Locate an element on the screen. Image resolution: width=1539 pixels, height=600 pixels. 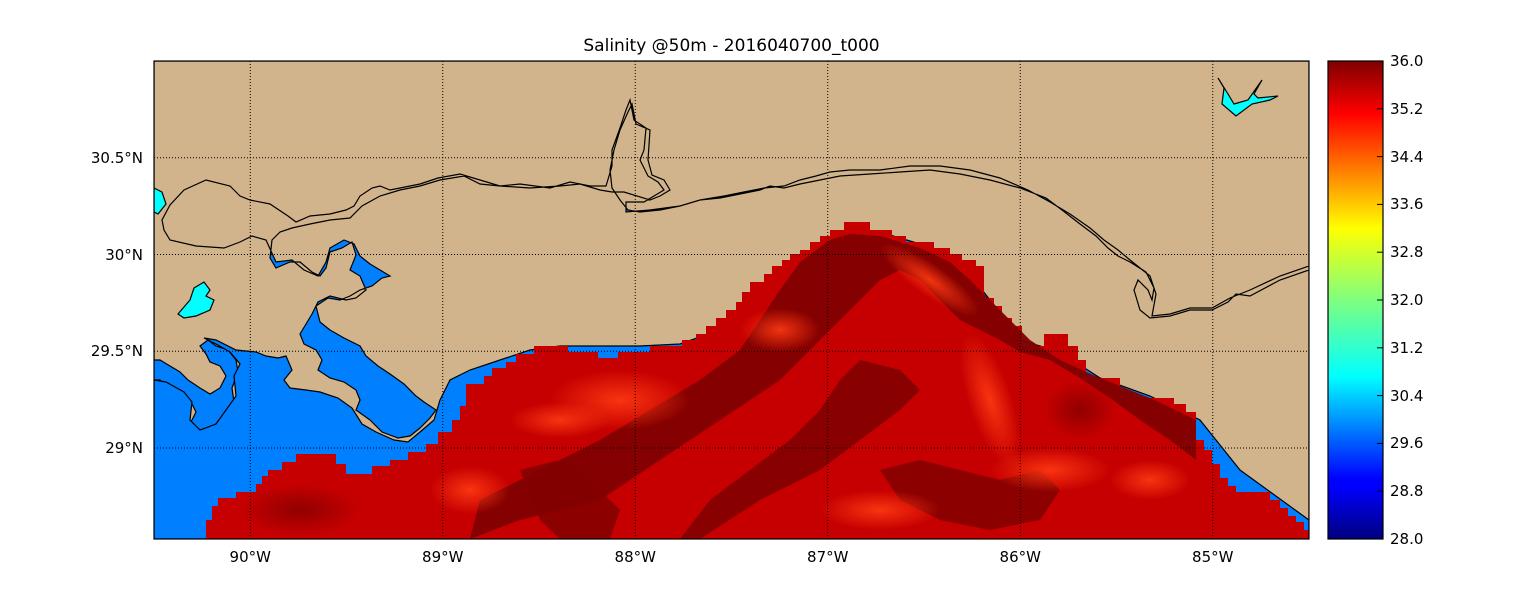
lon-tick-label: 89°W is located at coordinates (443, 557).